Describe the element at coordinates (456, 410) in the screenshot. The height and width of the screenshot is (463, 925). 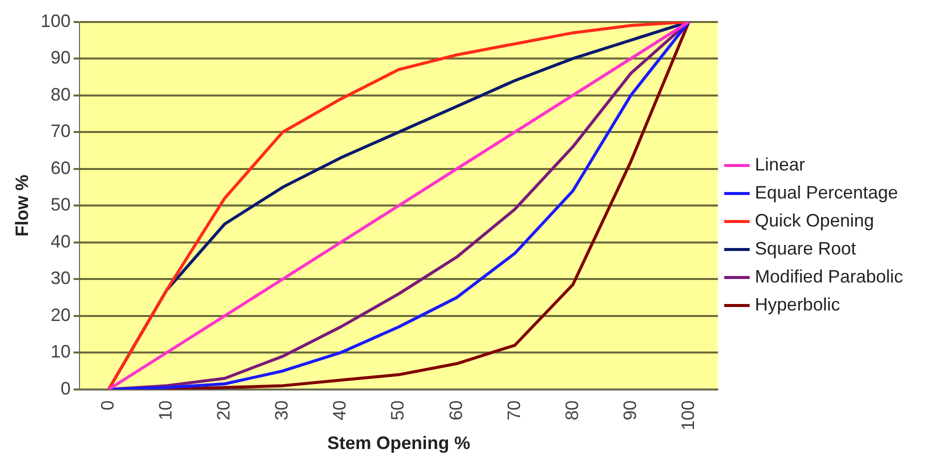
I see `x-tick-label: 60` at that location.